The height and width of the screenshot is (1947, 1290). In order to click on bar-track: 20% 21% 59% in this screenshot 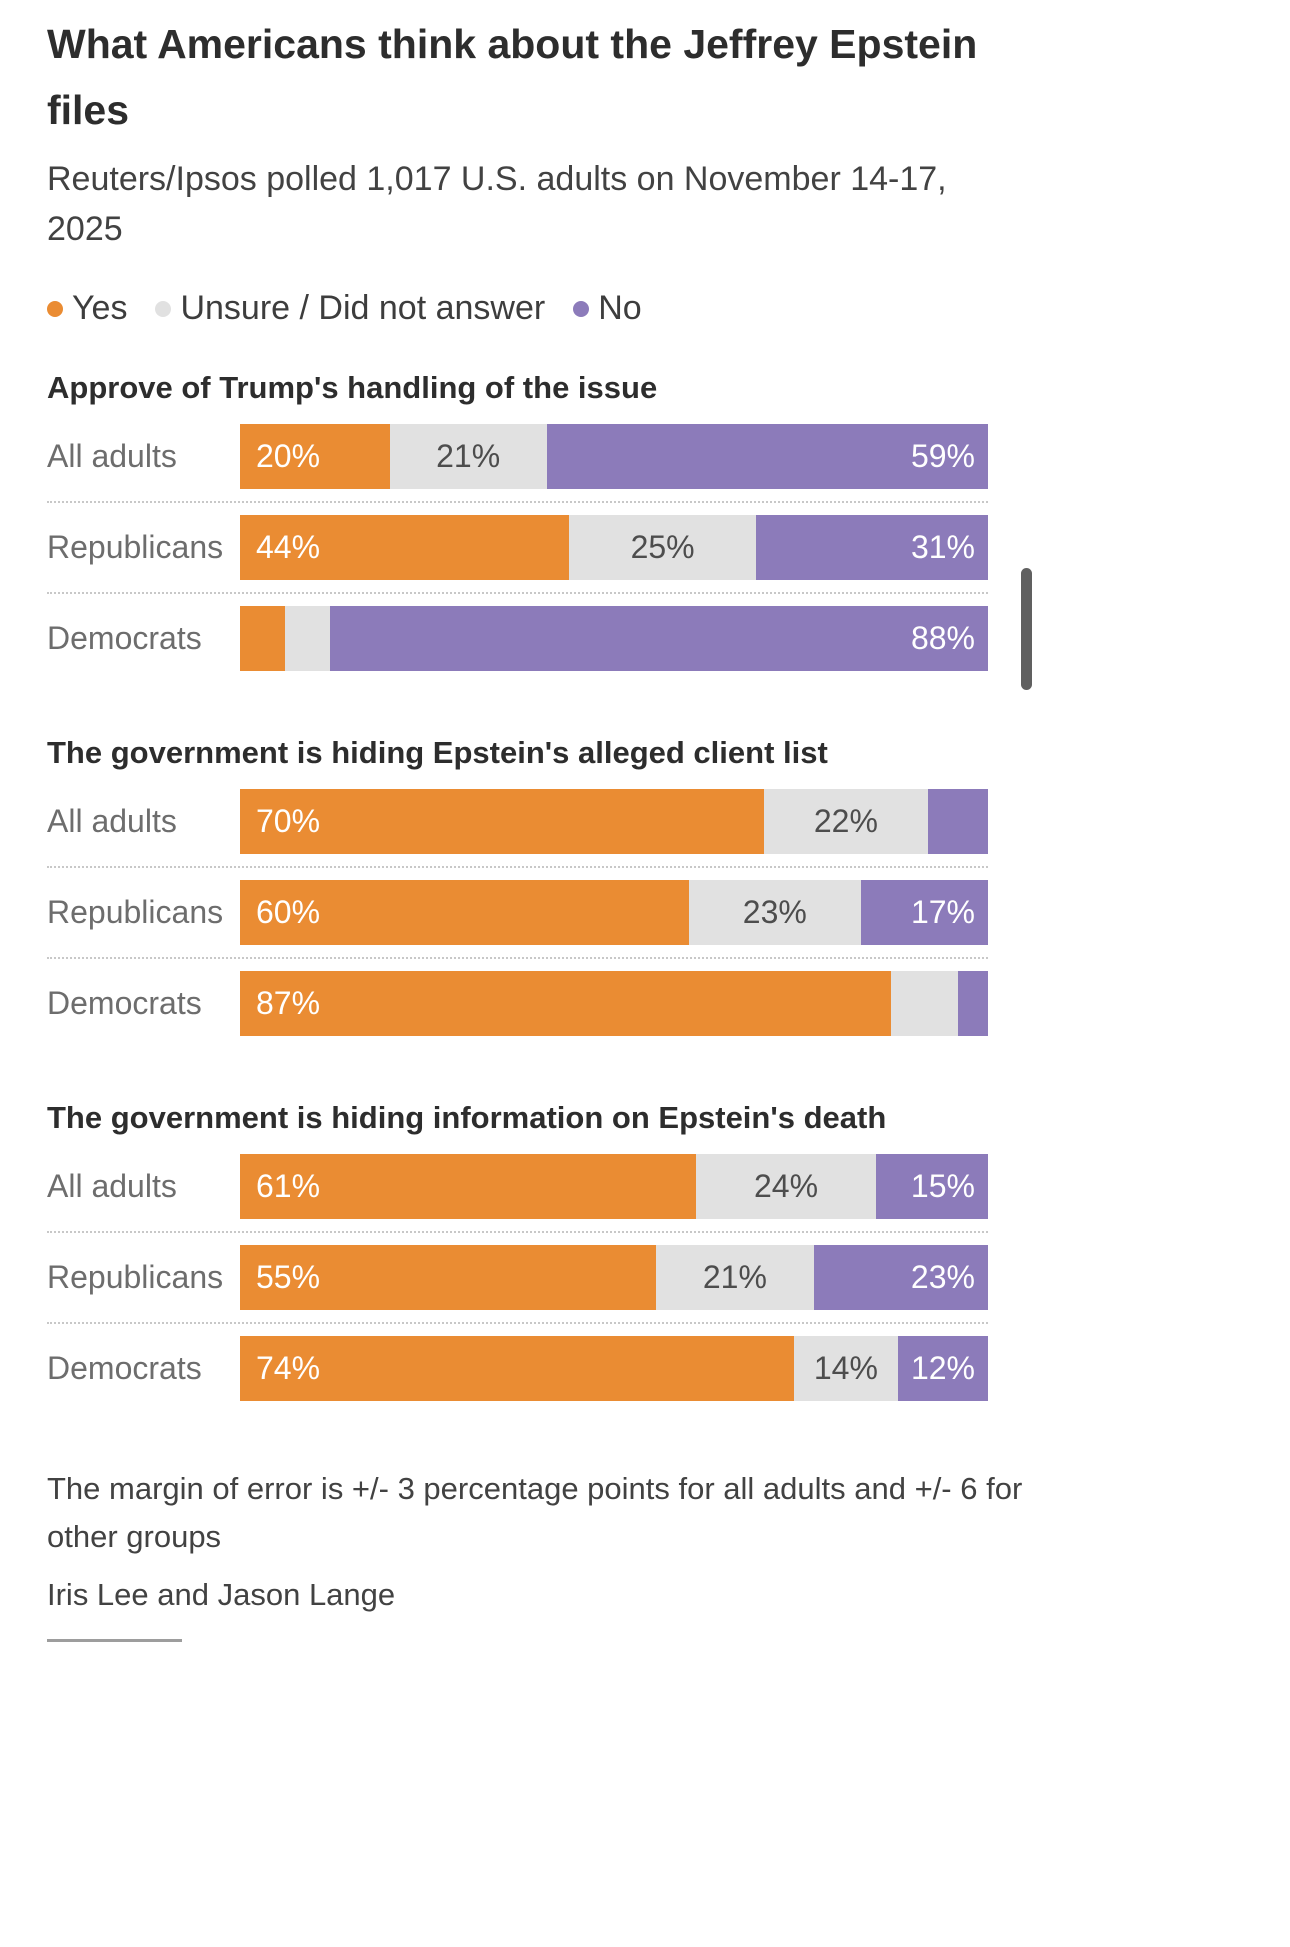, I will do `click(614, 457)`.